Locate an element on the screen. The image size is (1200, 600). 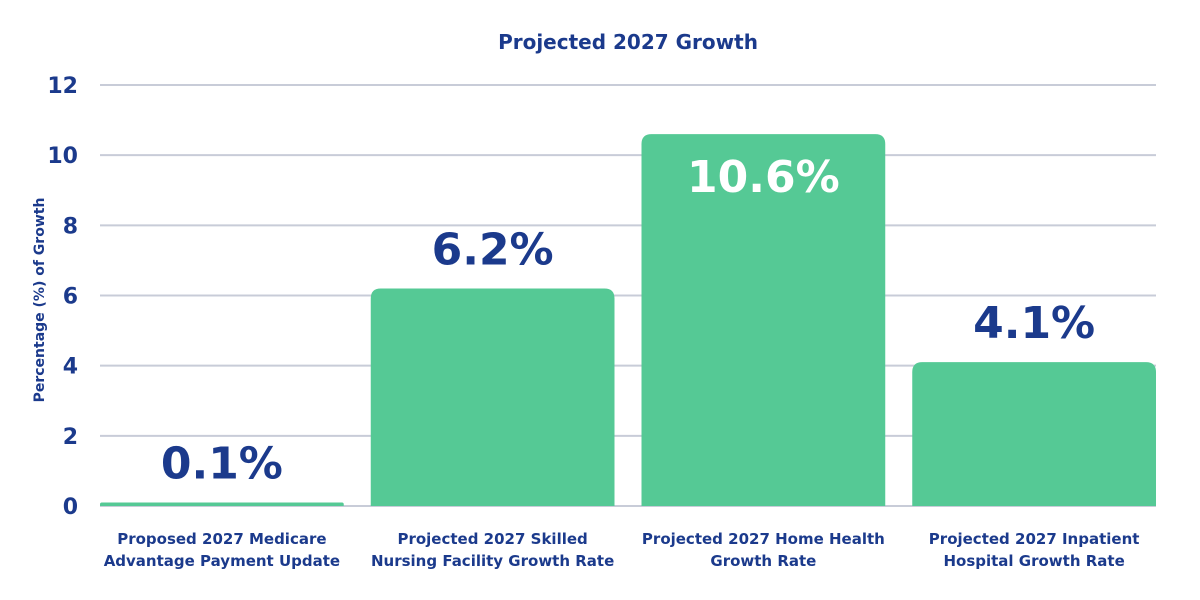
y-tick-label: 6 is located at coordinates (70, 297).